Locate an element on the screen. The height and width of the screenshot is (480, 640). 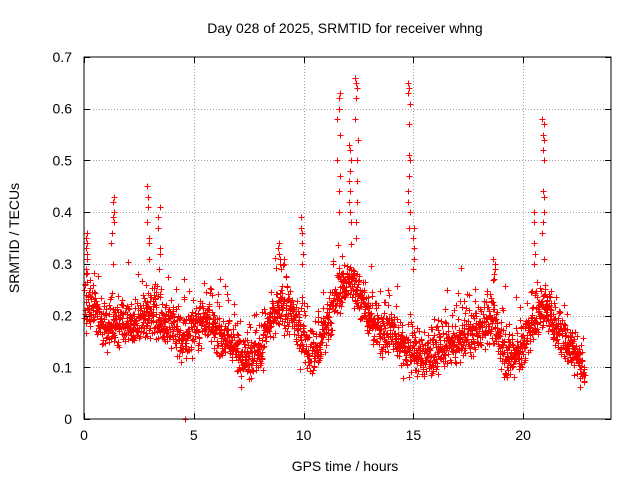
y-tick-label: 0.3 is located at coordinates (63, 264).